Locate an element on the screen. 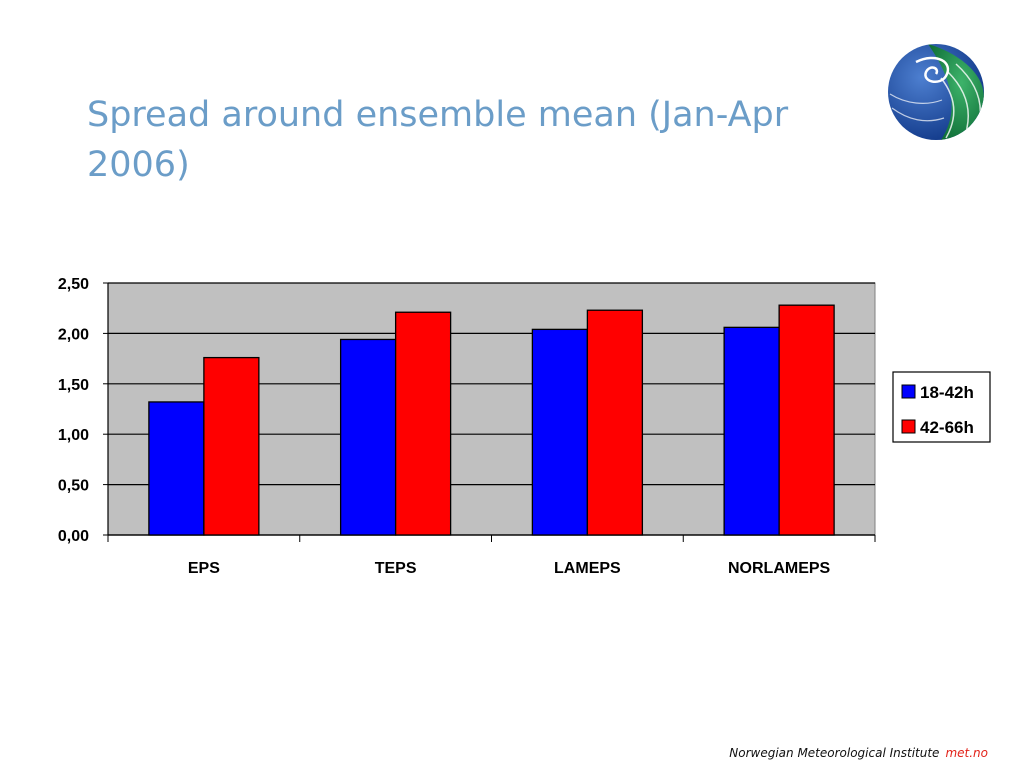 The height and width of the screenshot is (768, 1024). bar-42-66h-LAMEPS is located at coordinates (615, 422).